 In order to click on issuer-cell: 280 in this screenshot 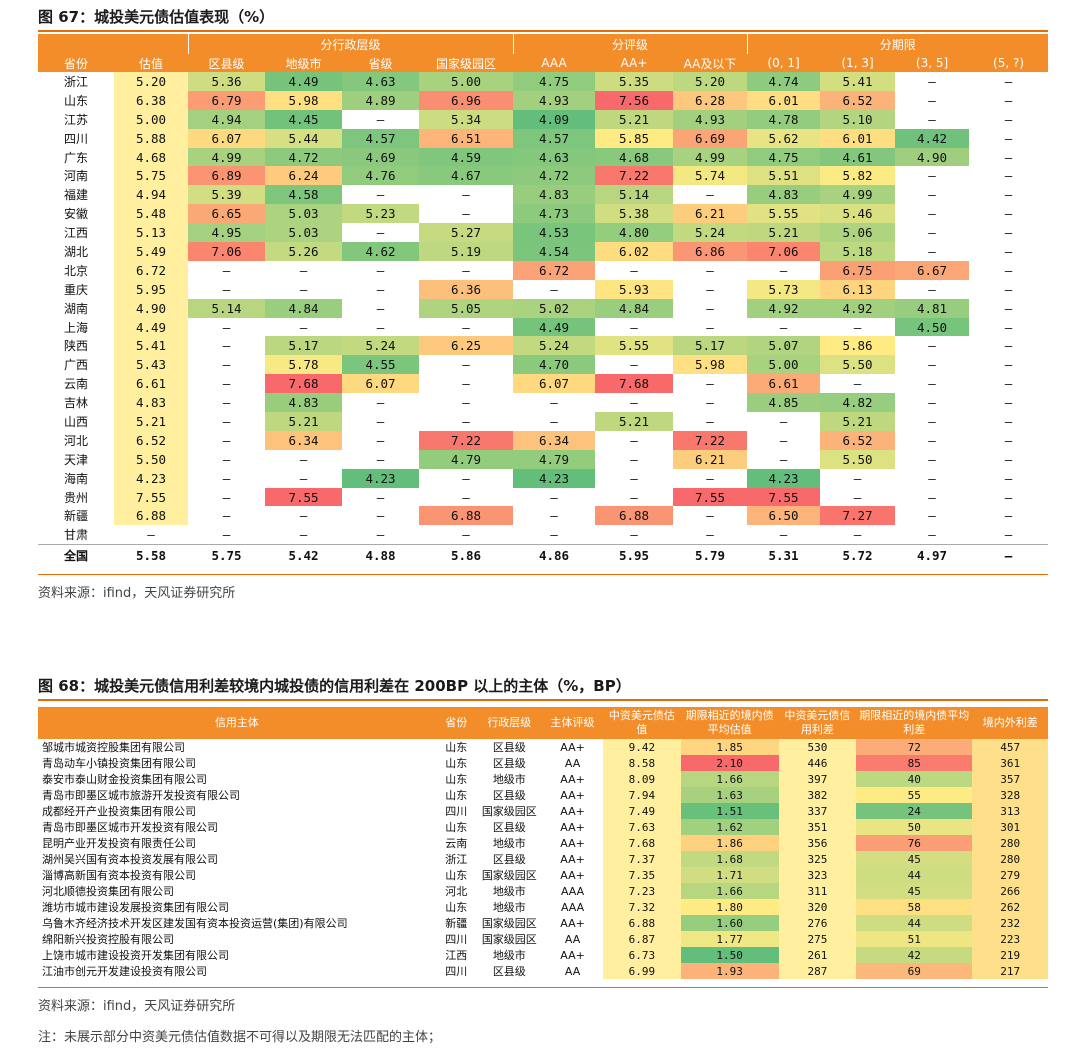, I will do `click(1010, 843)`.